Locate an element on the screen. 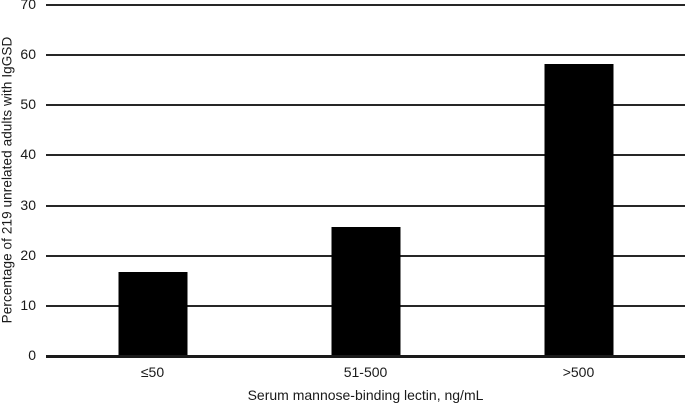  y-tick-label-20: 20 is located at coordinates (28, 254).